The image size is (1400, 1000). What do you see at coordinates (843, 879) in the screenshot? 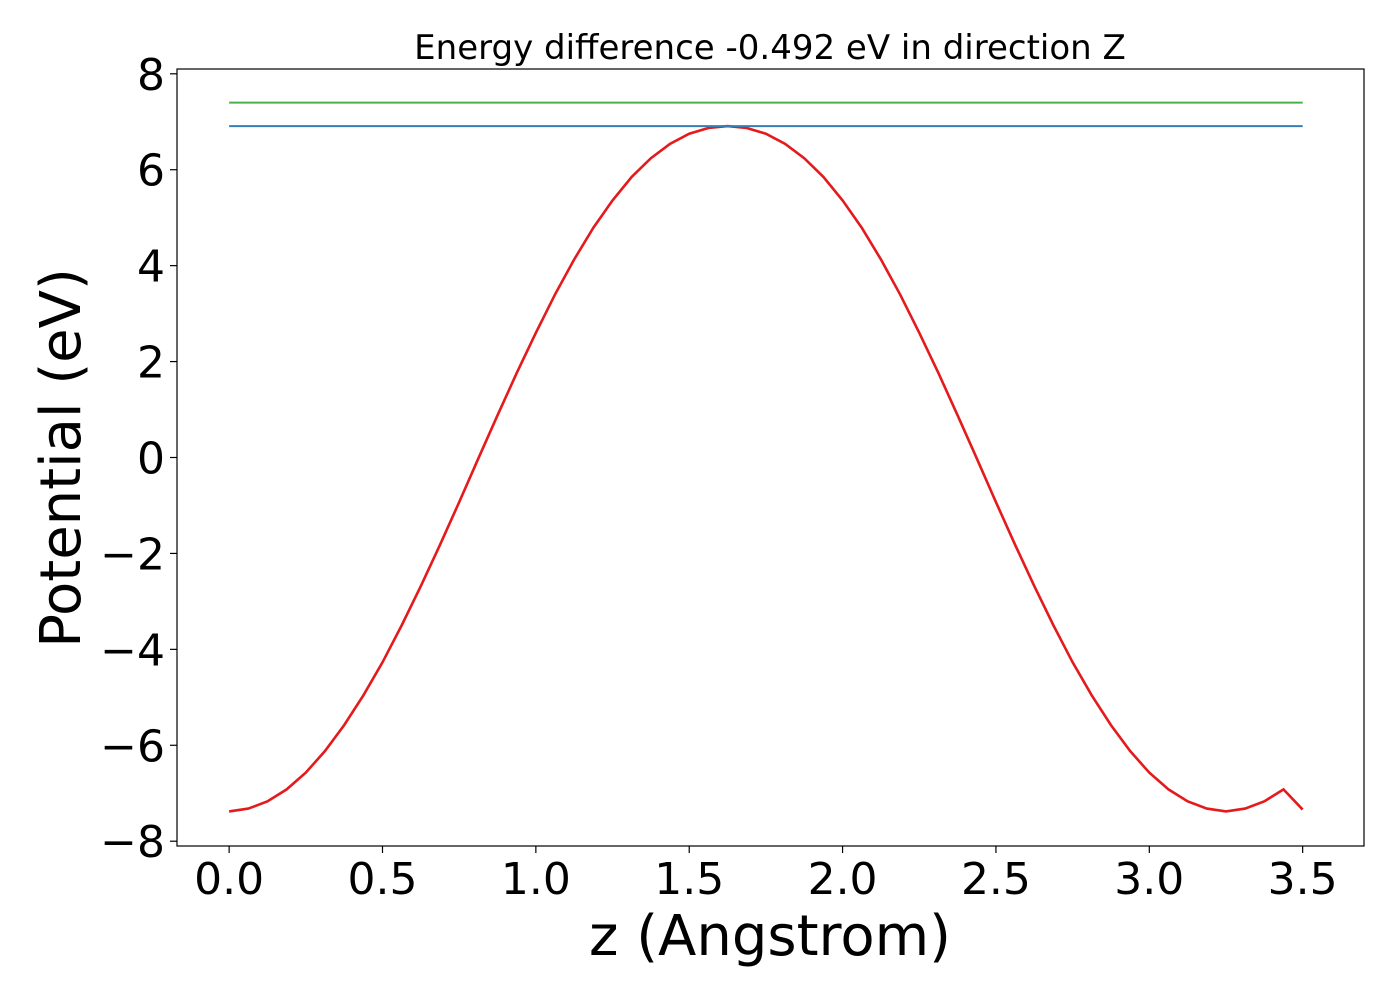
I see `x-tick-label: 2.0` at bounding box center [843, 879].